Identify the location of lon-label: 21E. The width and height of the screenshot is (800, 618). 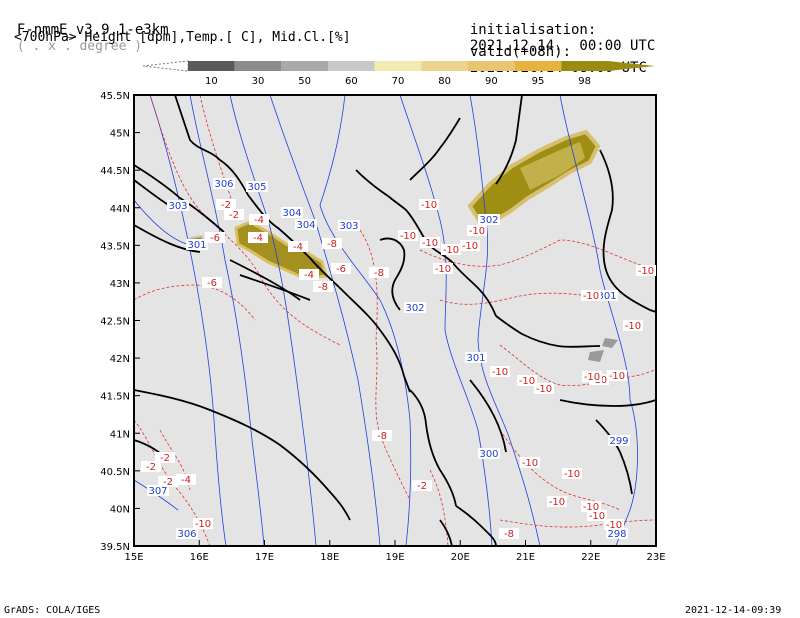
(525, 557).